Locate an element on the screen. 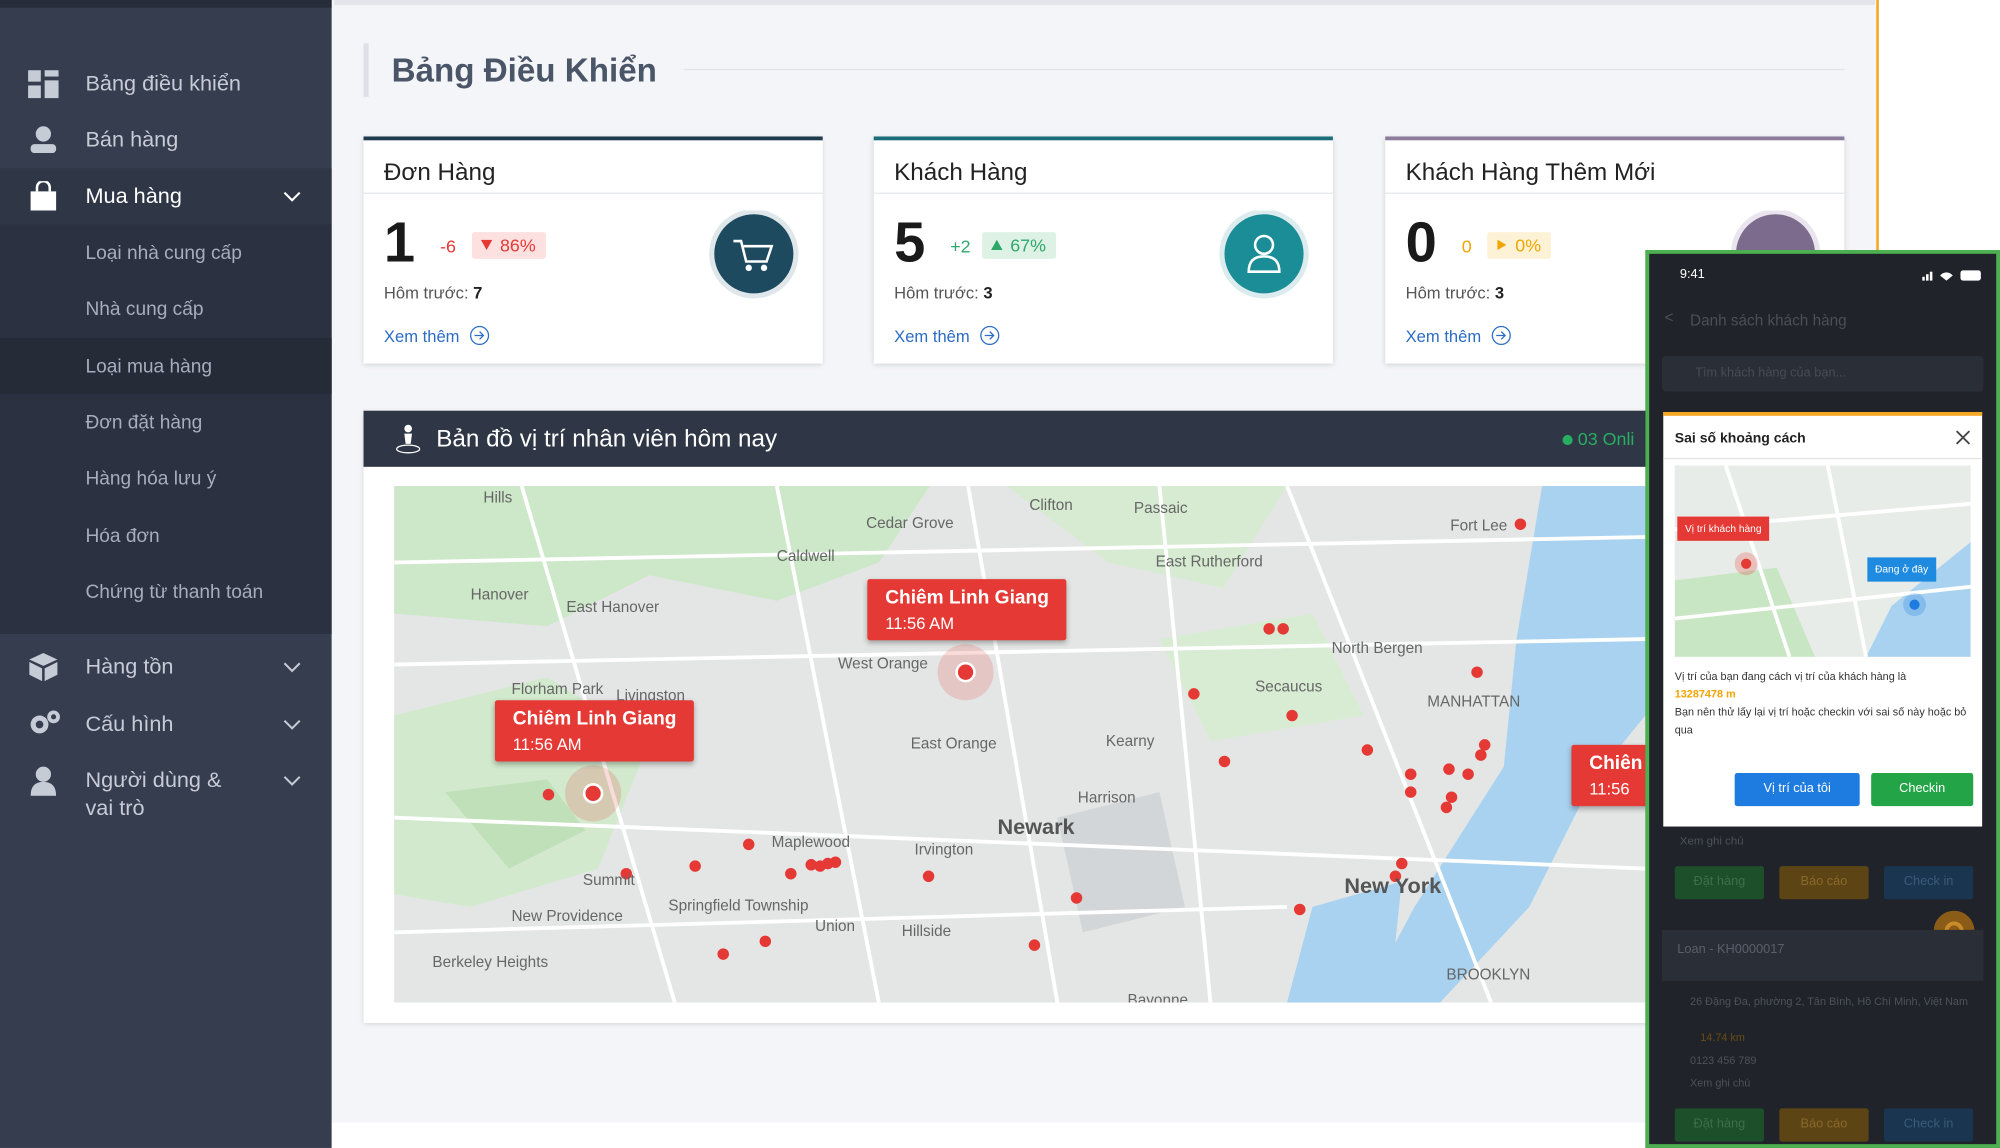  nav-sales: Bán hàng is located at coordinates (166, 140).